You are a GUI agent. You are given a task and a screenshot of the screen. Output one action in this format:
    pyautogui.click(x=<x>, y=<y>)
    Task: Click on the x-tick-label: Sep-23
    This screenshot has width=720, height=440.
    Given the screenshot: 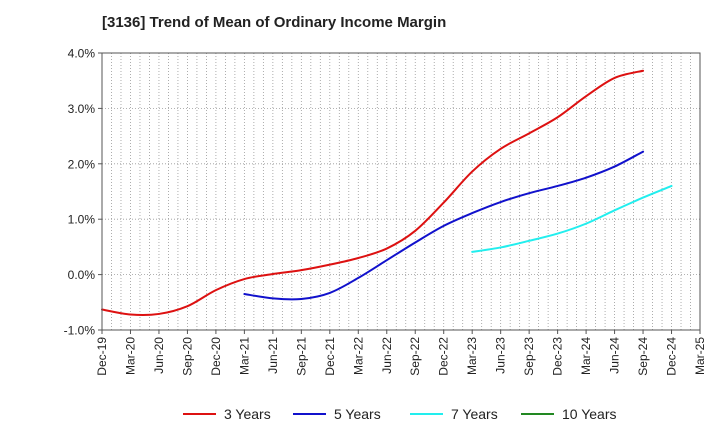 What is the action you would take?
    pyautogui.click(x=529, y=356)
    